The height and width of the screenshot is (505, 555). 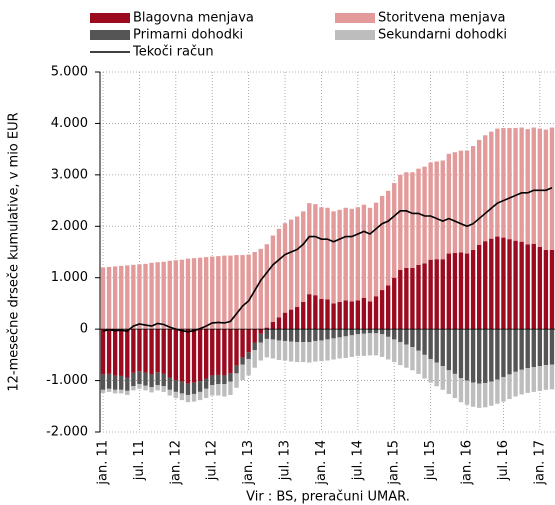 I want to click on x-tick-label: jul. 14, so click(x=357, y=460).